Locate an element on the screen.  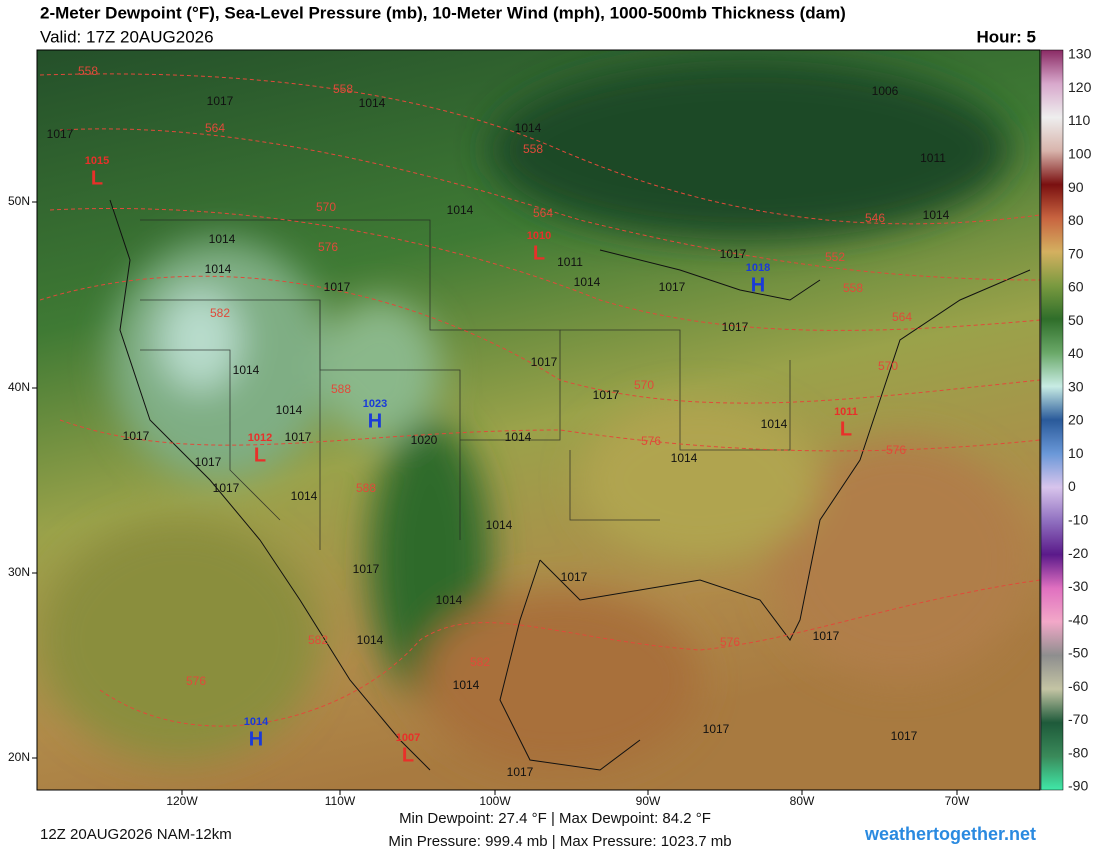
colorbar is located at coordinates (1052, 420).